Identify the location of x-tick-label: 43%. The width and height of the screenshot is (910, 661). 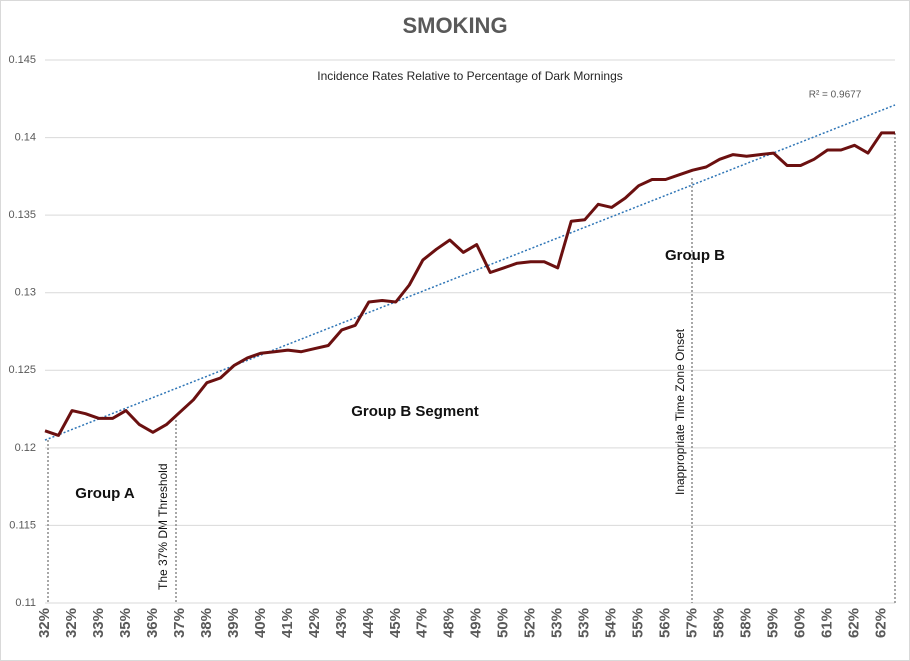
(341, 623).